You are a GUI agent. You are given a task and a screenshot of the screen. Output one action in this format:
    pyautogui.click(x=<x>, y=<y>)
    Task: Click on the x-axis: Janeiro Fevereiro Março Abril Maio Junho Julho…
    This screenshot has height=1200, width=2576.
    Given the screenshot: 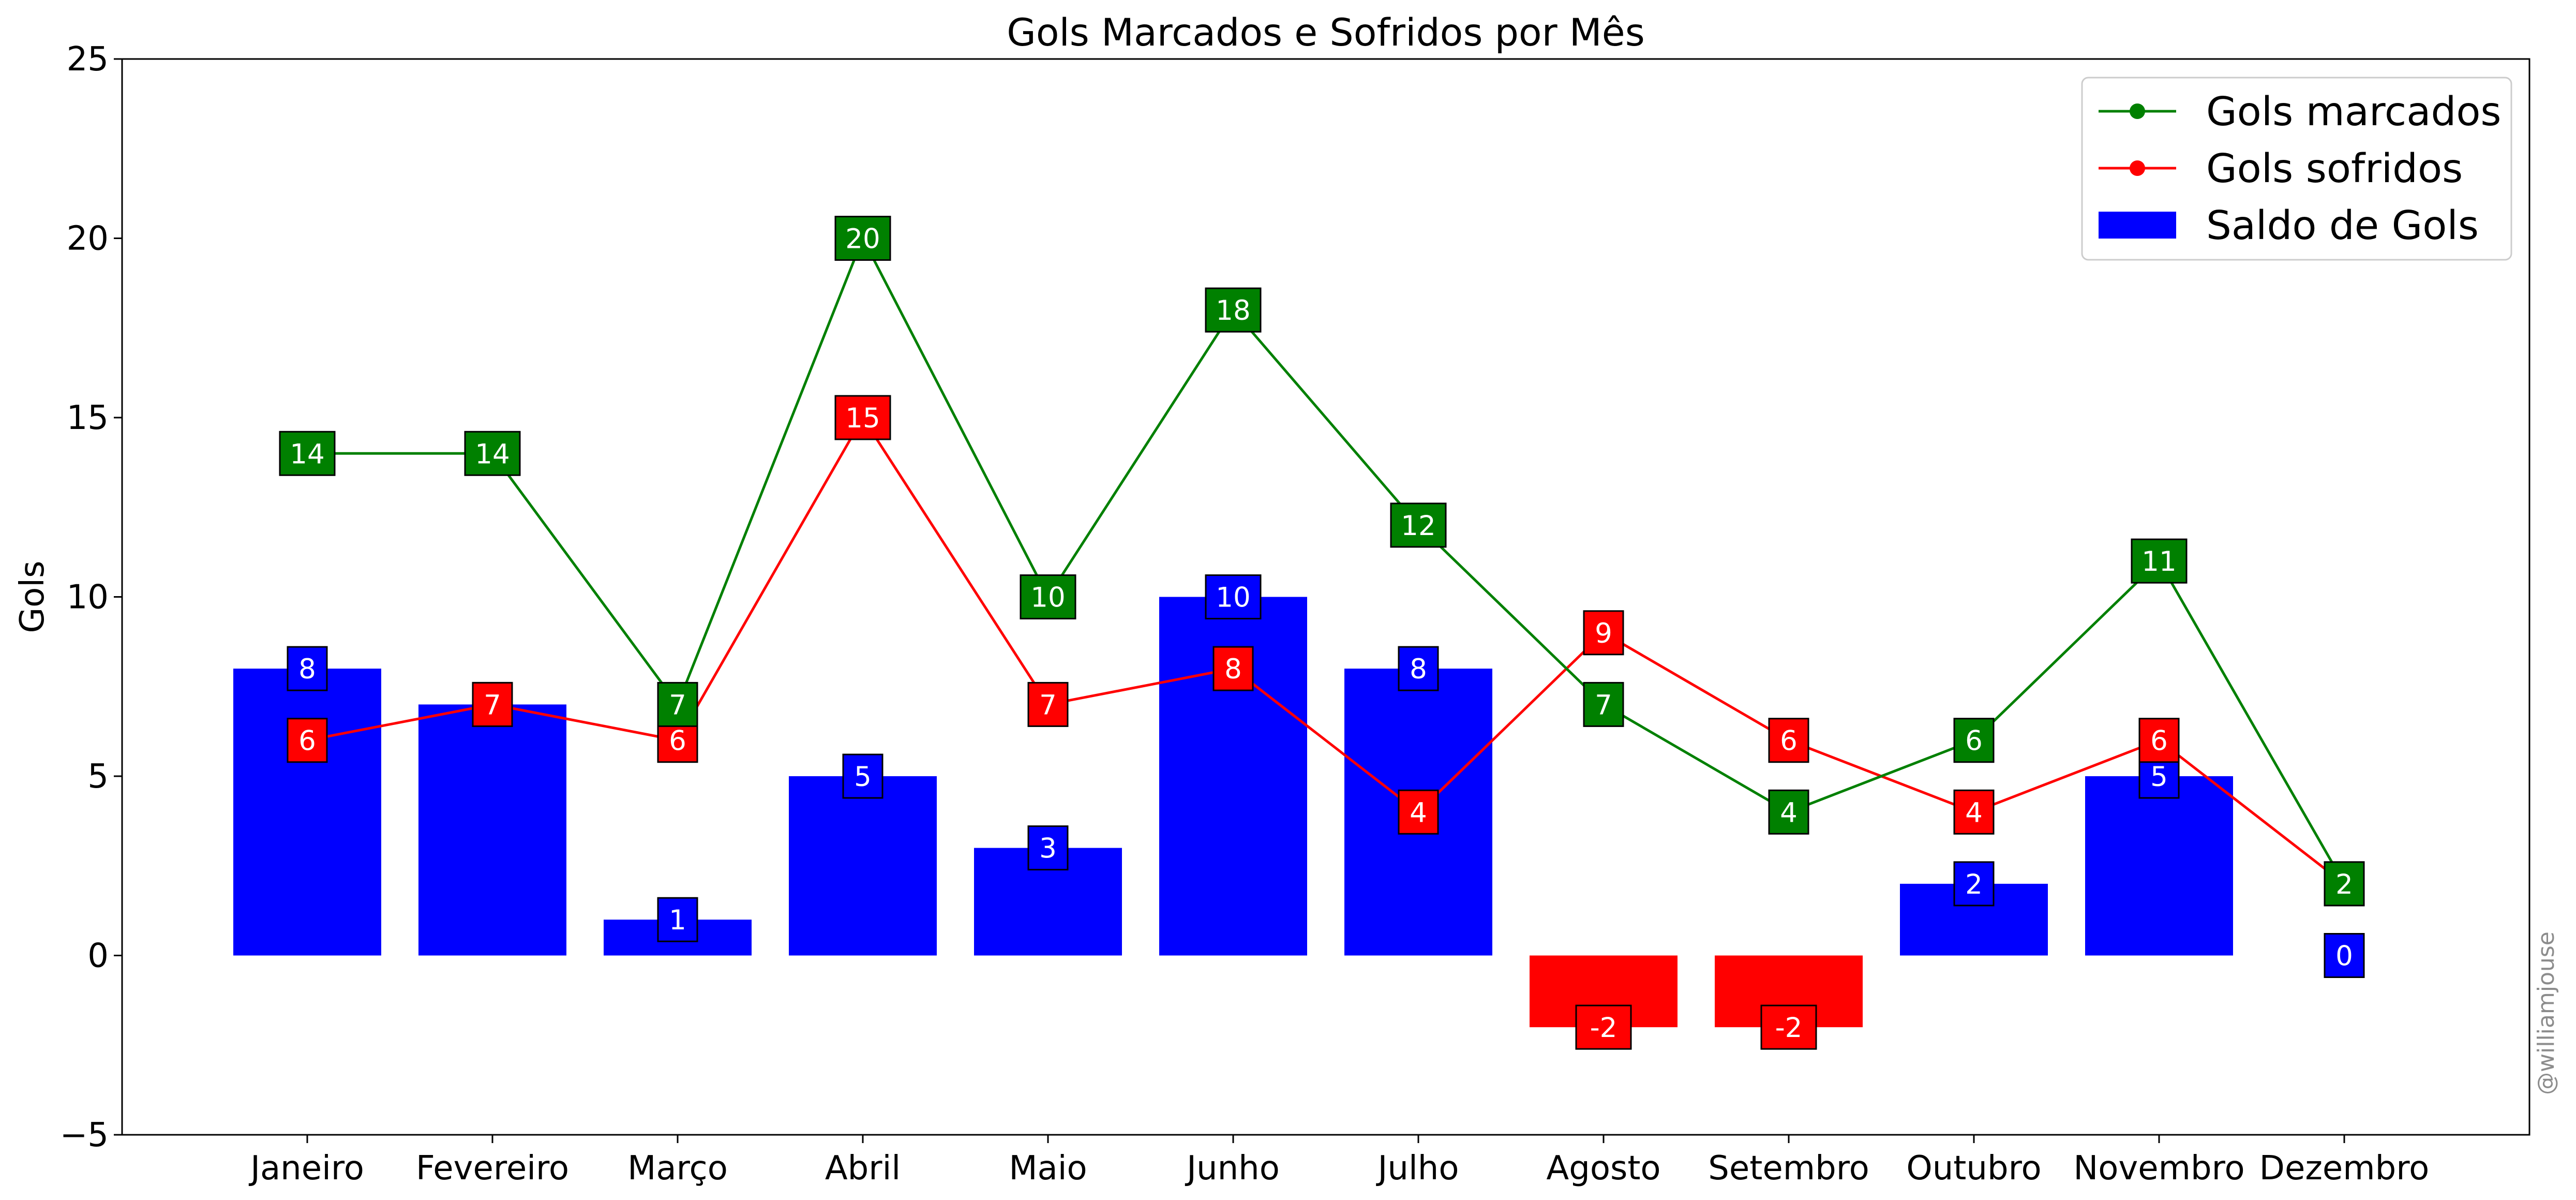 What is the action you would take?
    pyautogui.click(x=1338, y=1161)
    